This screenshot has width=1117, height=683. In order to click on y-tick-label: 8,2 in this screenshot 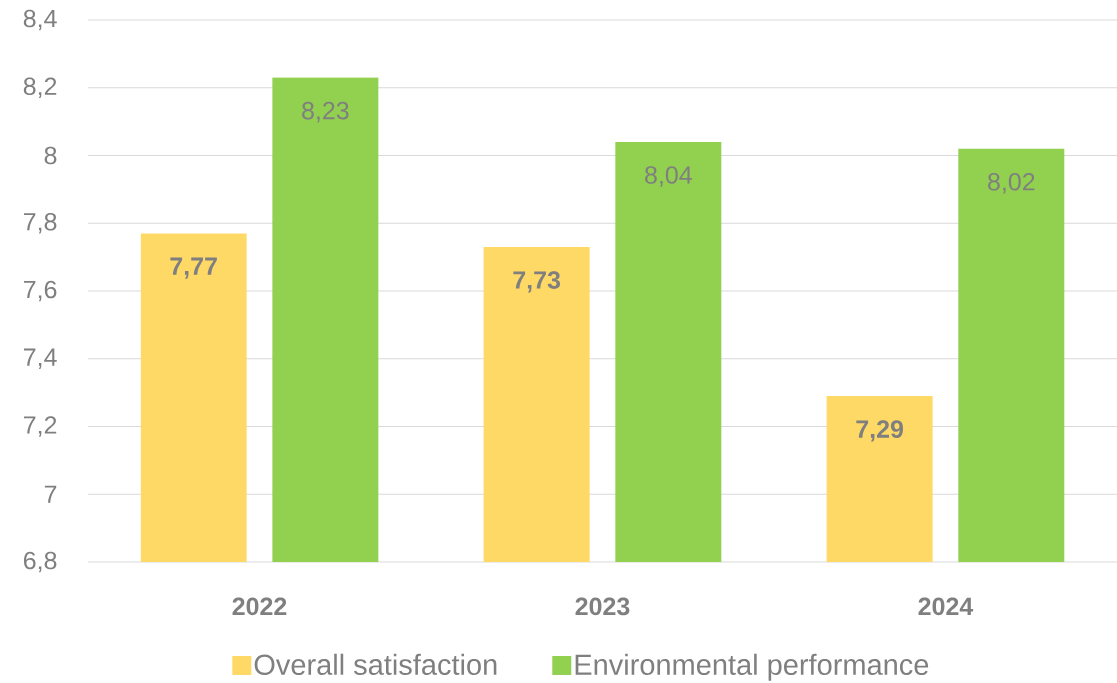, I will do `click(40, 88)`.